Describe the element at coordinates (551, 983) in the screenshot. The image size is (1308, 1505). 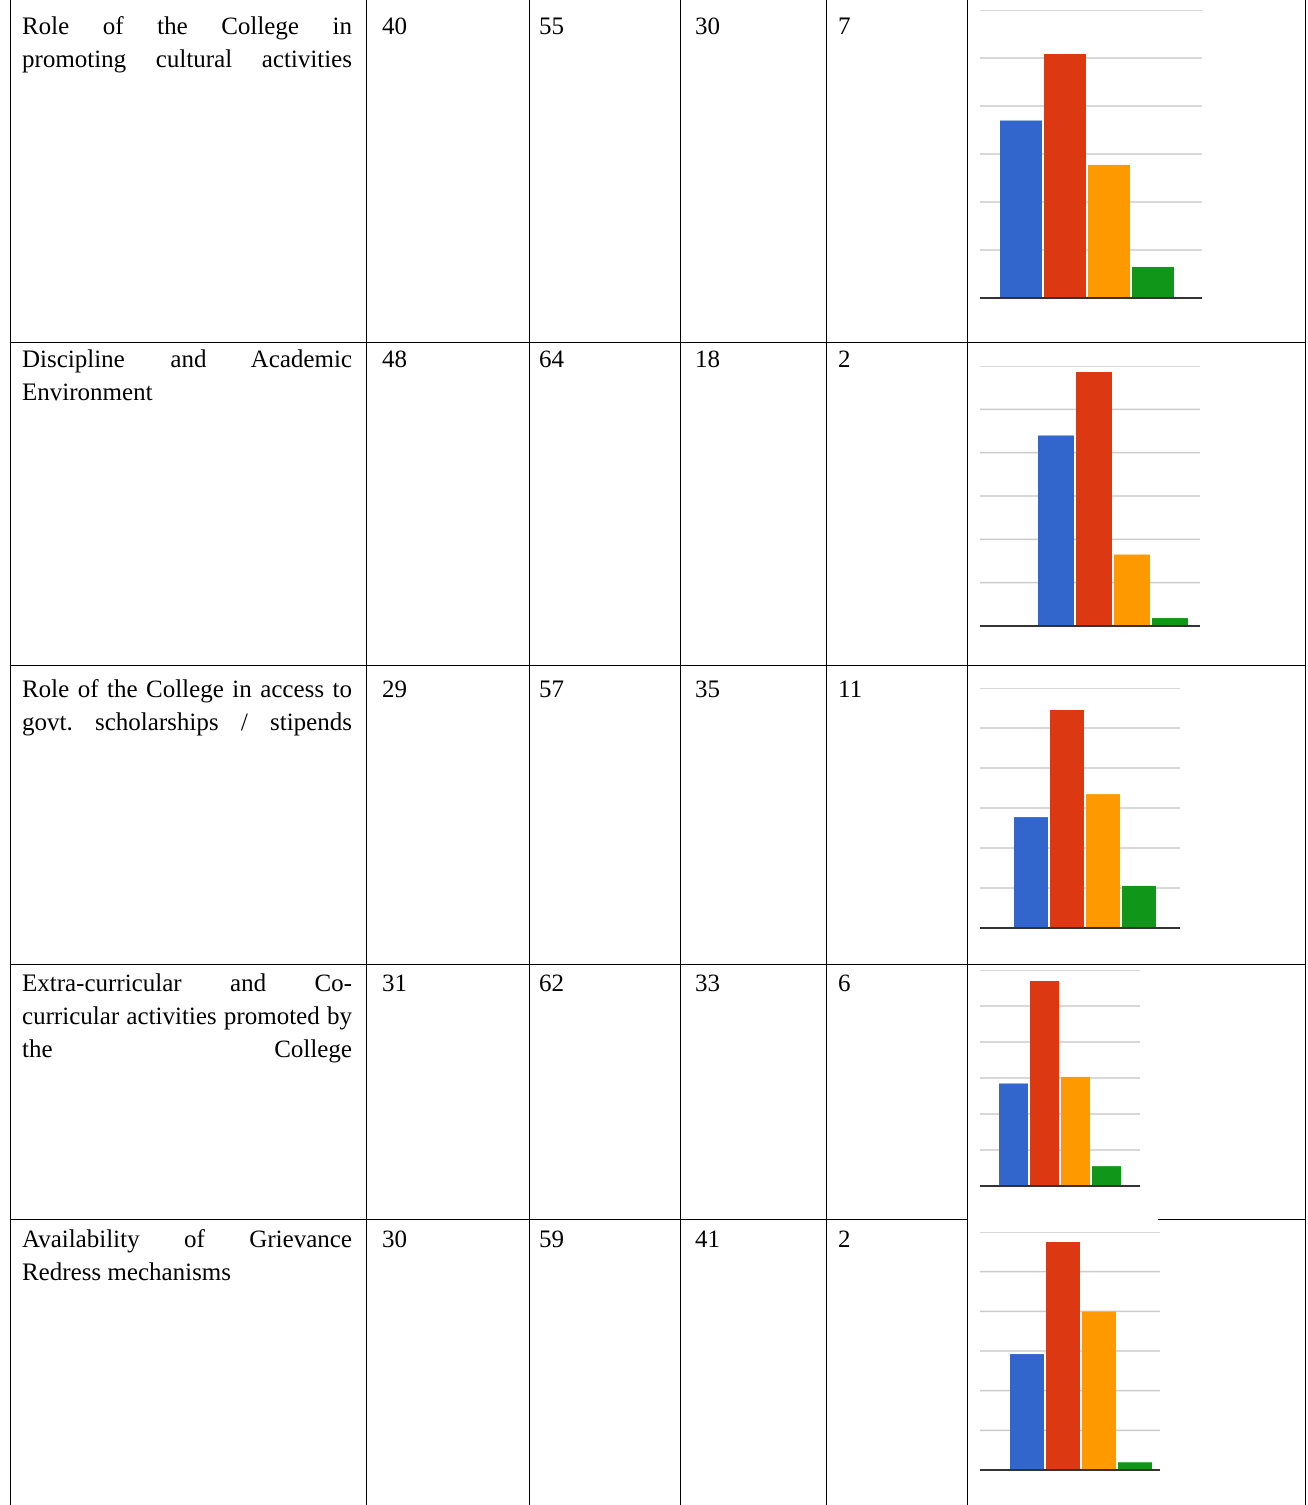
I see `table-cell: 62` at that location.